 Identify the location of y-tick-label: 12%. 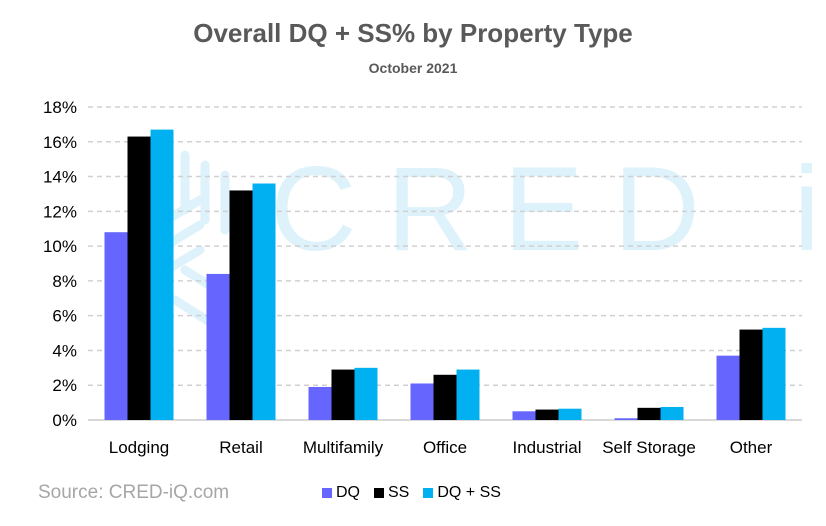
(60, 211).